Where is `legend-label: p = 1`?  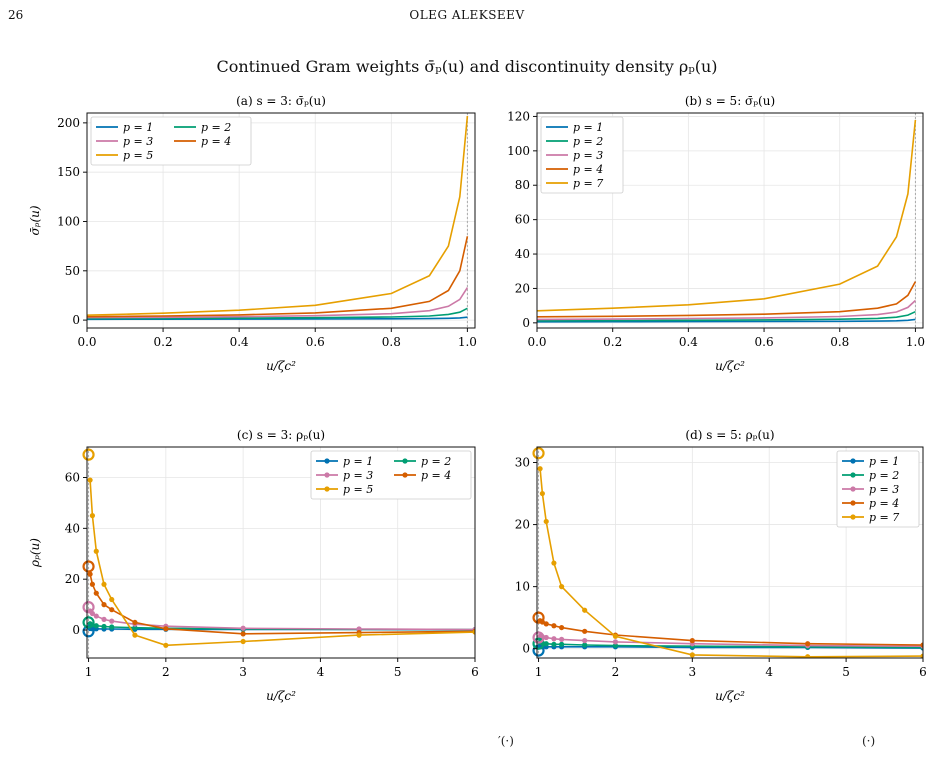 legend-label: p = 1 is located at coordinates (138, 127).